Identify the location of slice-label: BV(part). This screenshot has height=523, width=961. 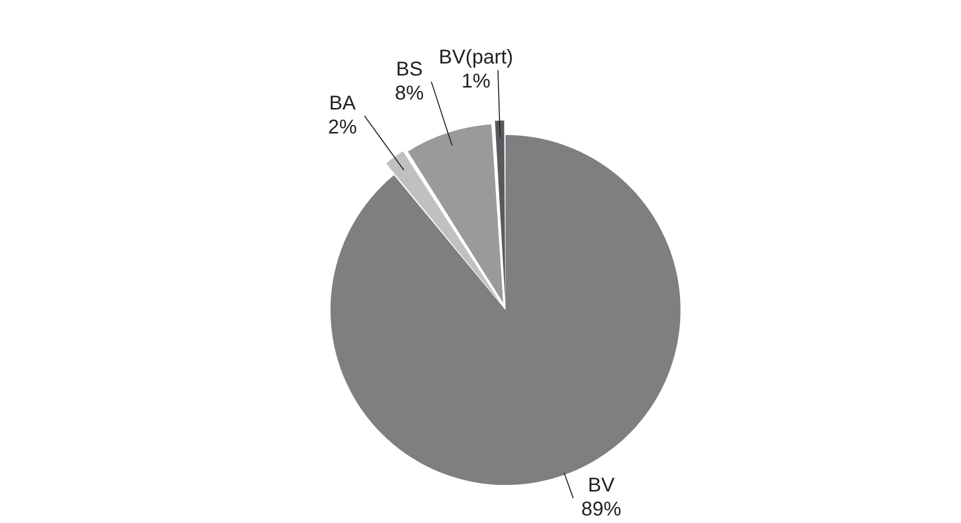
(476, 57).